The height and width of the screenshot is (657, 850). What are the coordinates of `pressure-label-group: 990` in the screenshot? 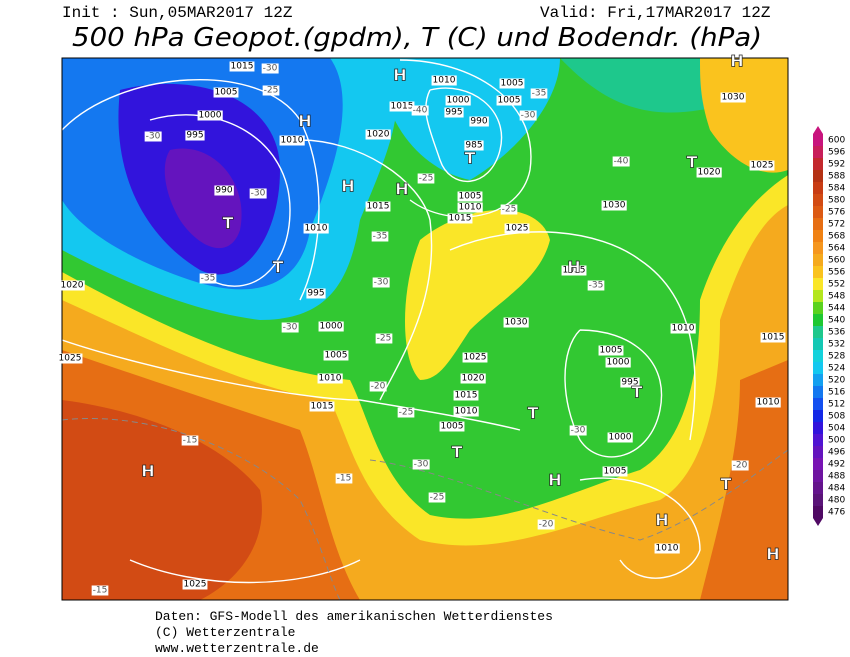 It's located at (224, 190).